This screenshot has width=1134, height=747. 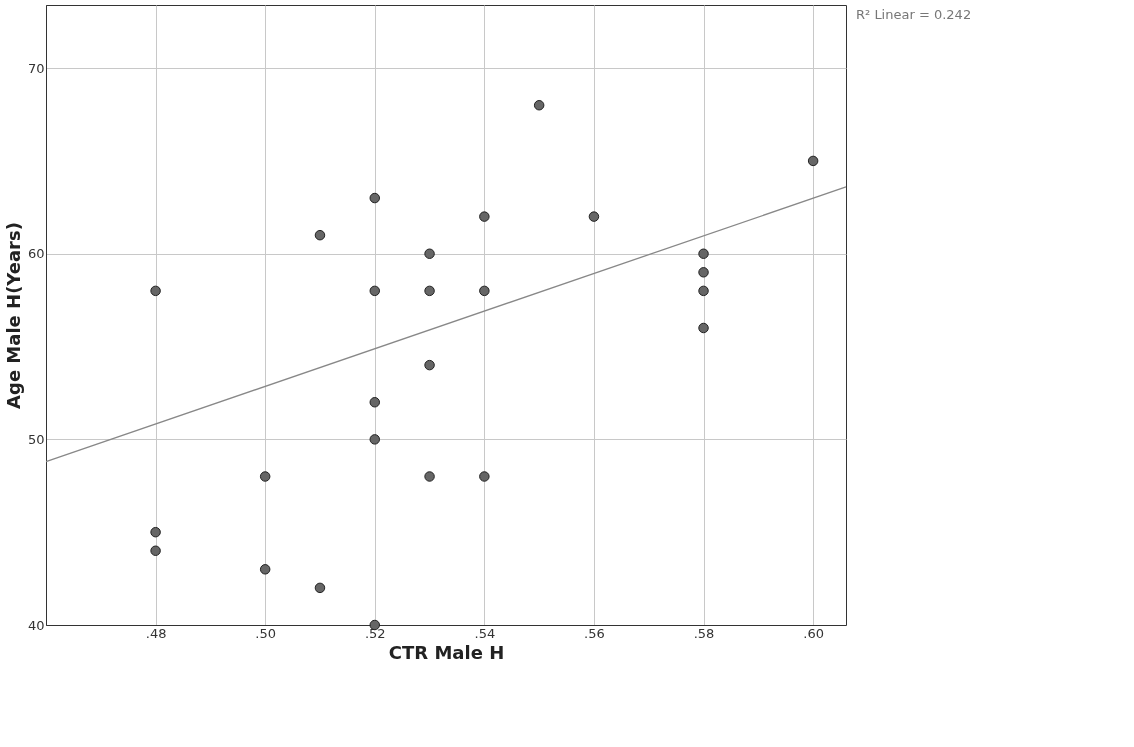 I want to click on x-tick-label: .48, so click(x=156, y=633).